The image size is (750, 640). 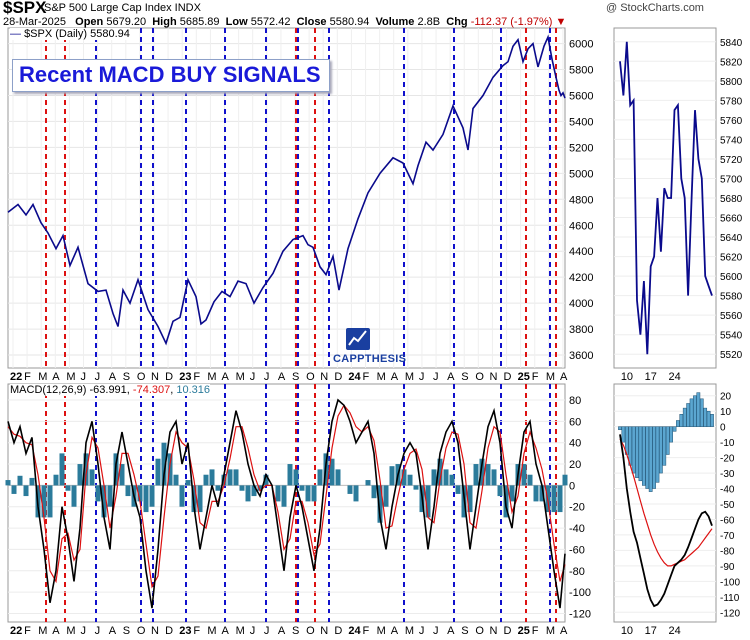 I want to click on macd-x-tick: S, so click(x=295, y=631).